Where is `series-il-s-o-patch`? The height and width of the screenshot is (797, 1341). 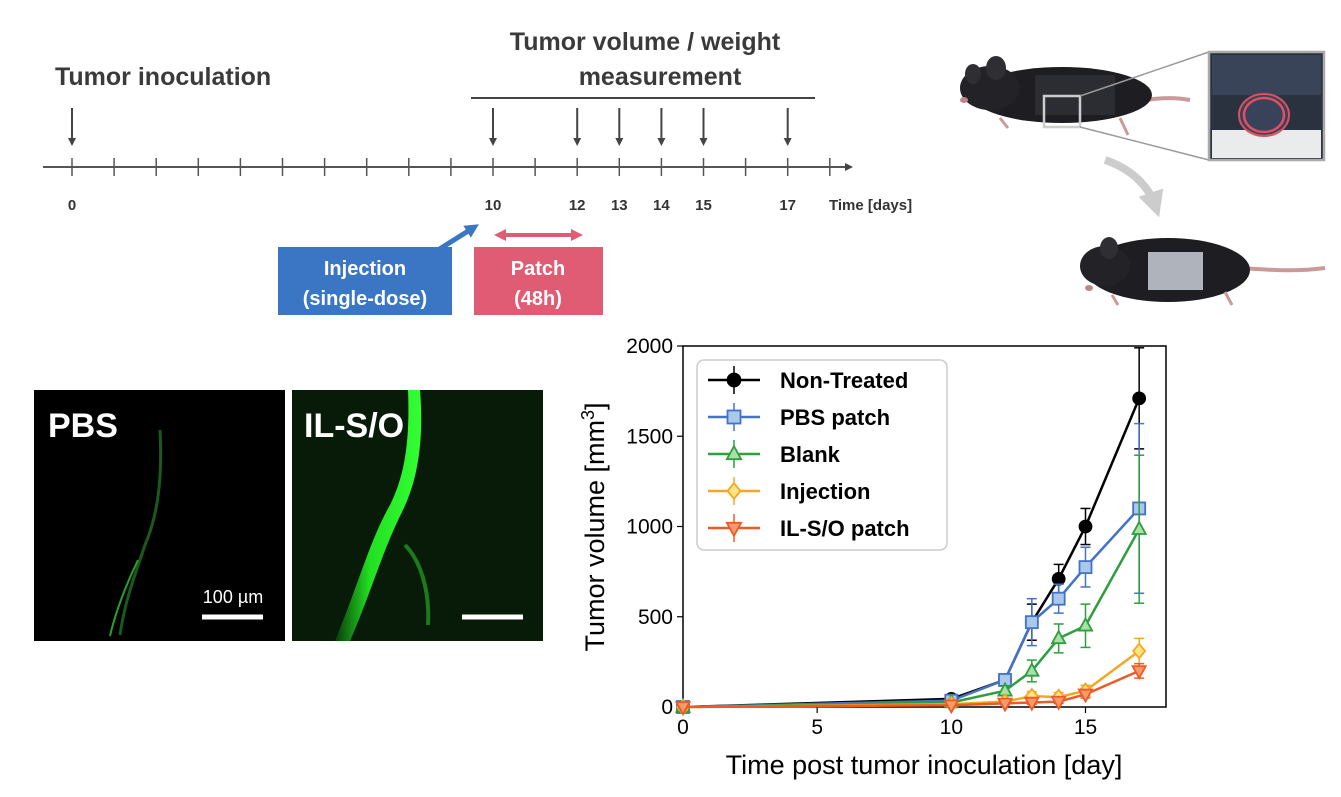
series-il-s-o-patch is located at coordinates (911, 689).